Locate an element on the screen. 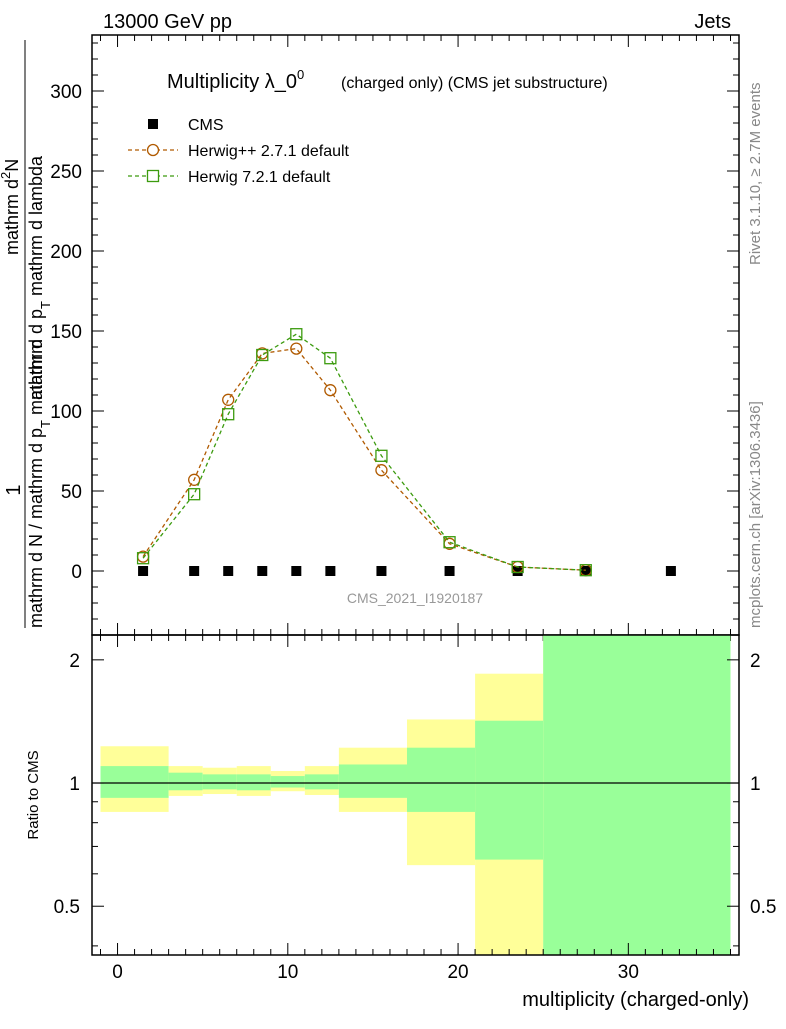  mcplots-label: mcplots.cern.ch [arXiv:1306.3436] is located at coordinates (755, 514).